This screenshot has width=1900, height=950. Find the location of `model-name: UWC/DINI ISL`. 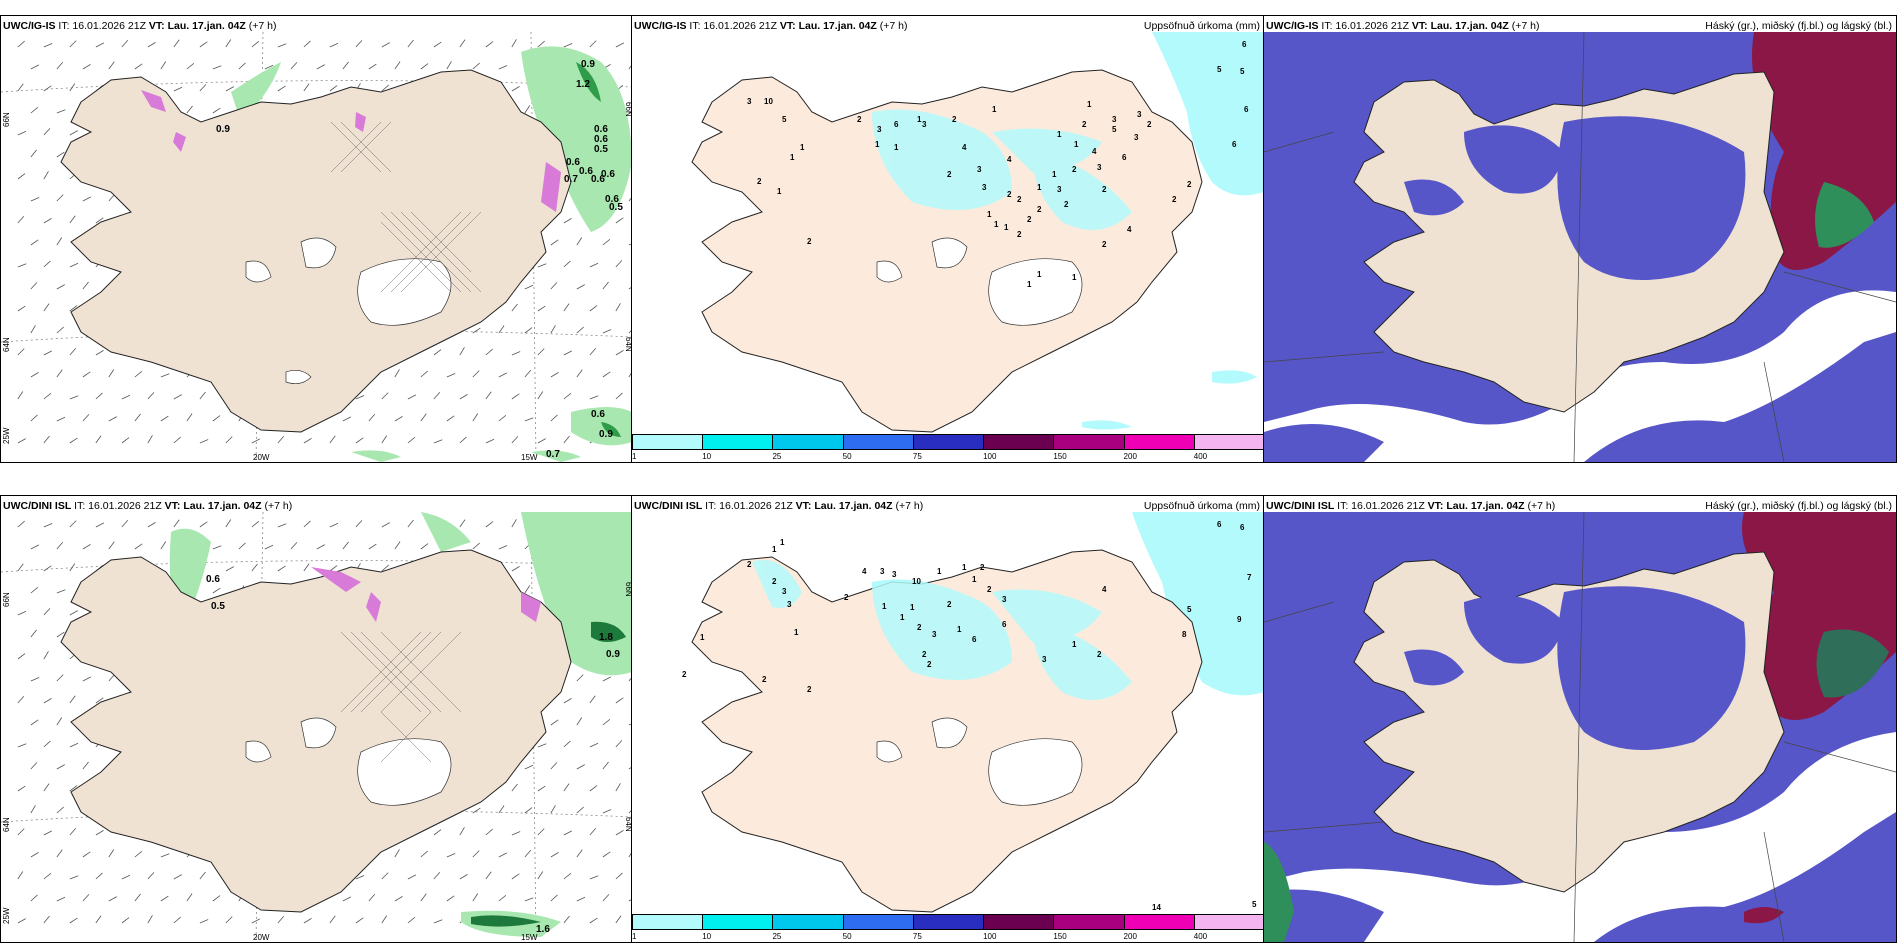

model-name: UWC/DINI ISL is located at coordinates (668, 506).